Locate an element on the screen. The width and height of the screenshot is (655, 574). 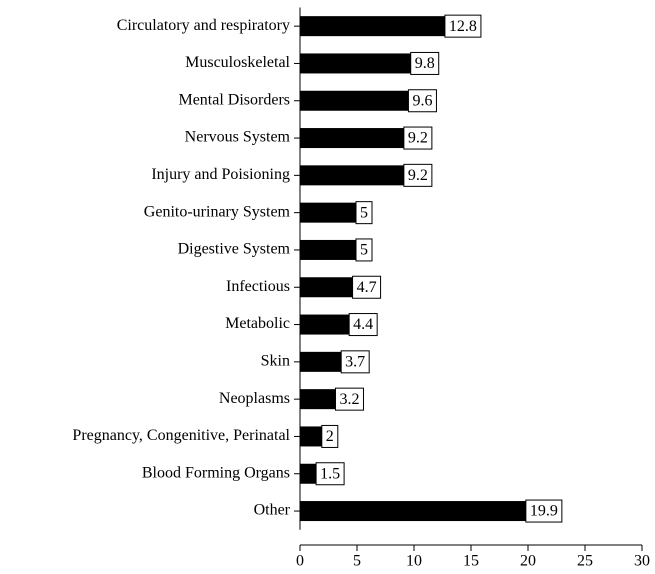
y-tick-label: Injury and Poisioning is located at coordinates (220, 174).